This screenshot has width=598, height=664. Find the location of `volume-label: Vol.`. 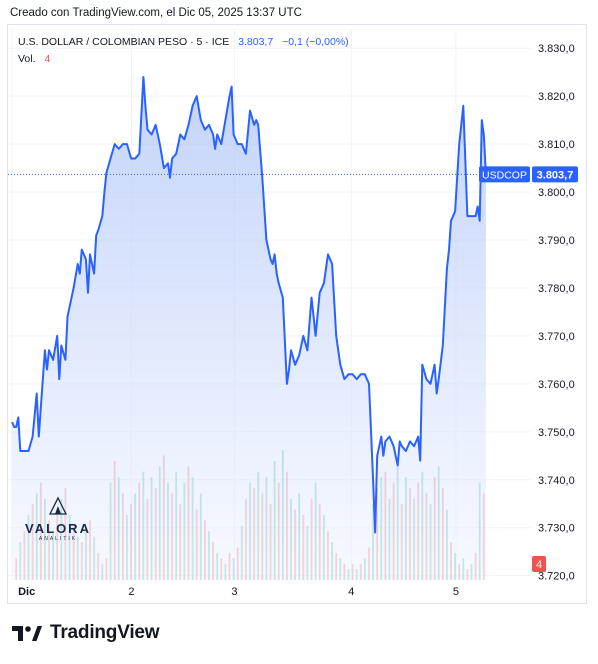

volume-label: Vol. is located at coordinates (27, 59).